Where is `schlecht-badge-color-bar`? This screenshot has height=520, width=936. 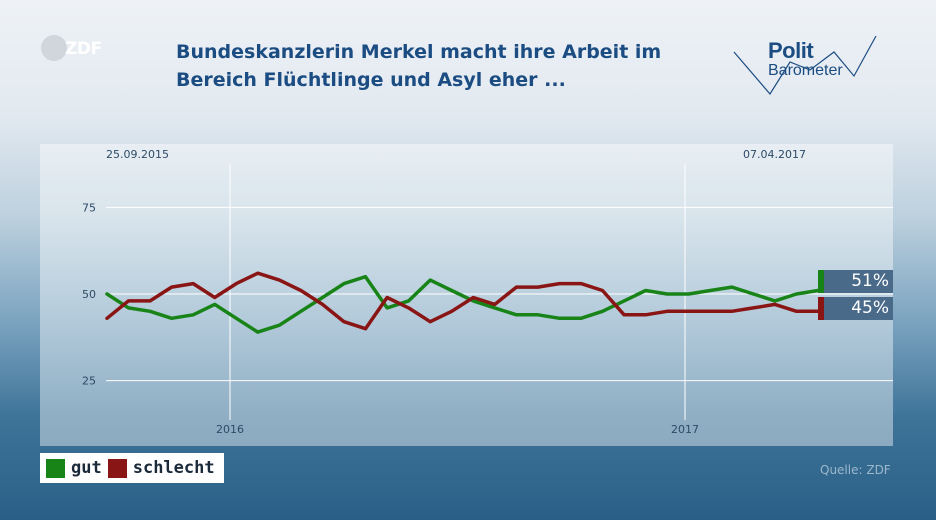 schlecht-badge-color-bar is located at coordinates (821, 308).